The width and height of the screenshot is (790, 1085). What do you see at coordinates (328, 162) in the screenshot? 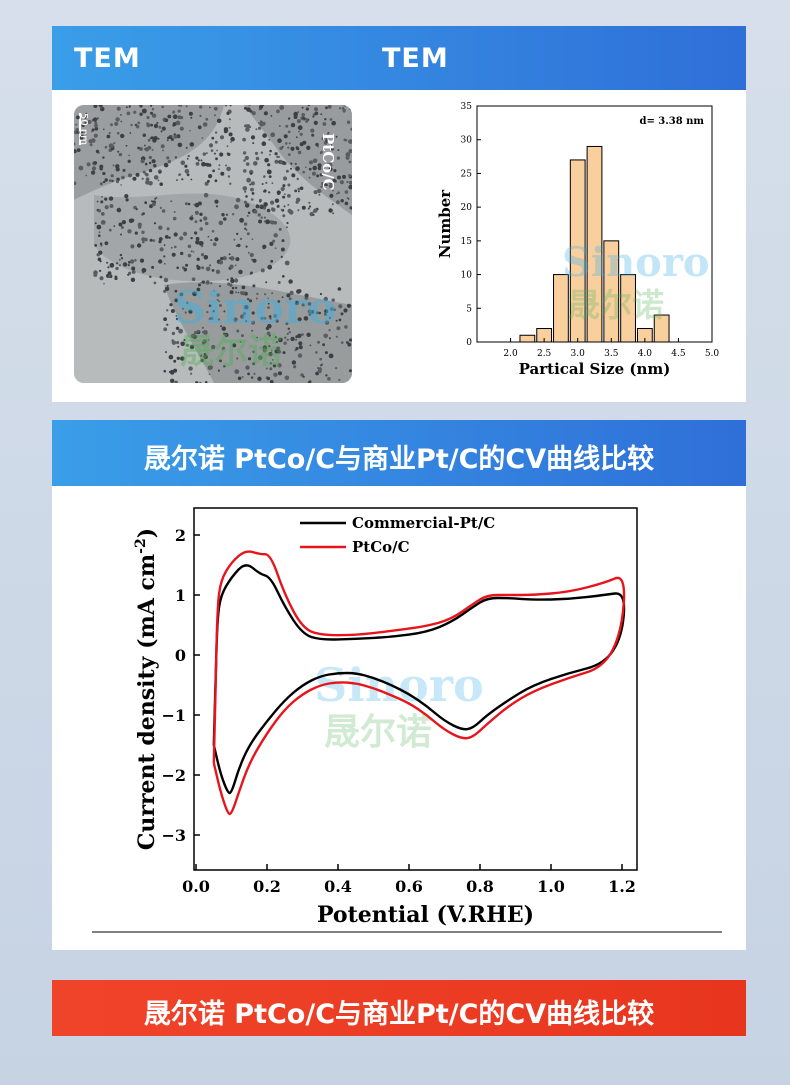
I see `tem-sample-label: PtCo/C` at bounding box center [328, 162].